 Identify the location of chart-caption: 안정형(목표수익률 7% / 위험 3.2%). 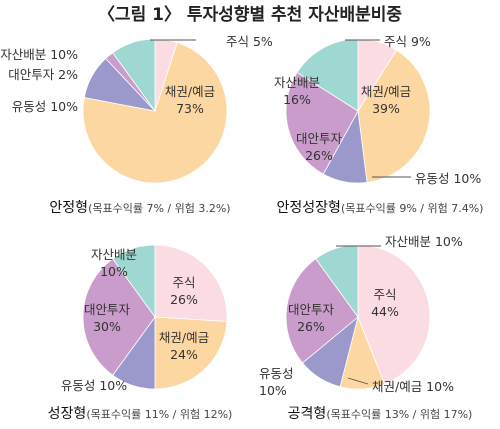
(139, 208).